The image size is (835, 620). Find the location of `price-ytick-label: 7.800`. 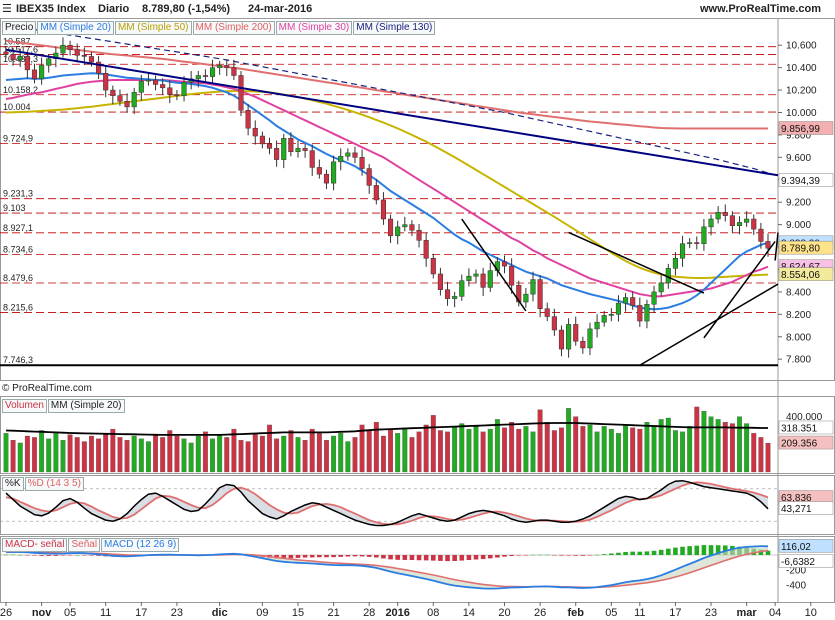

price-ytick-label: 7.800 is located at coordinates (798, 360).